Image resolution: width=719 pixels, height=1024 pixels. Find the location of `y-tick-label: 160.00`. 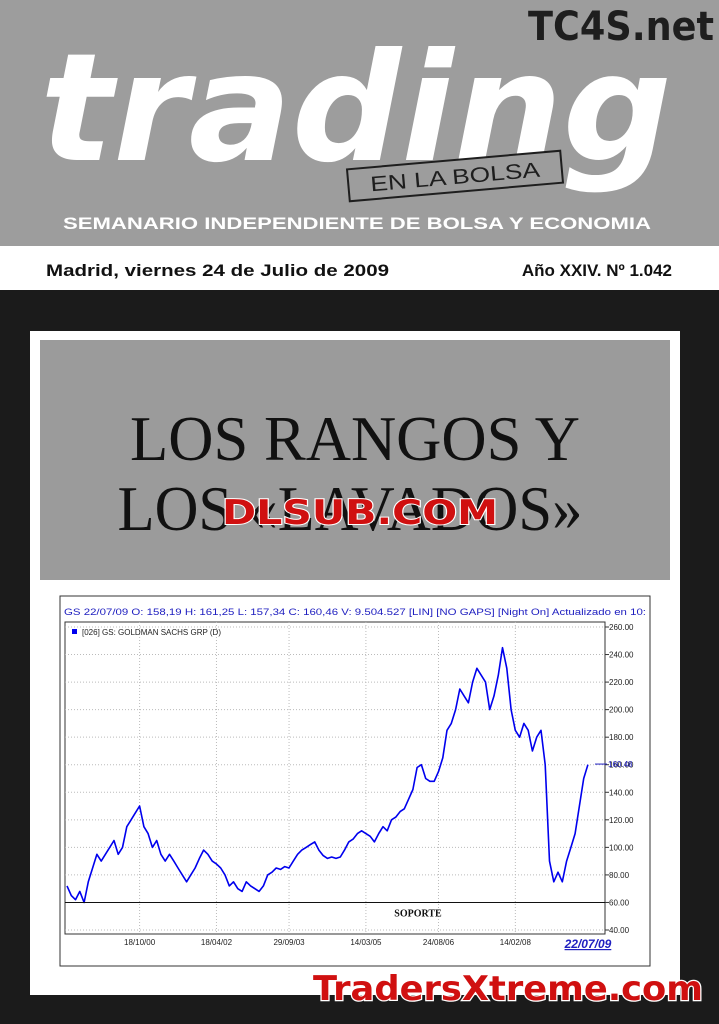

y-tick-label: 160.00 is located at coordinates (621, 765).